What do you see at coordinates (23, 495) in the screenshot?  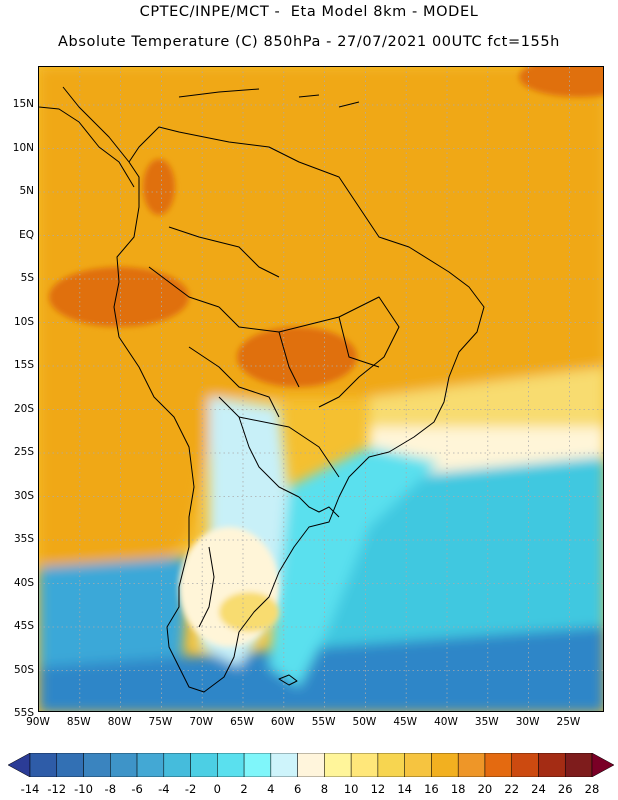 I see `lat-tick-label: 30S` at bounding box center [23, 495].